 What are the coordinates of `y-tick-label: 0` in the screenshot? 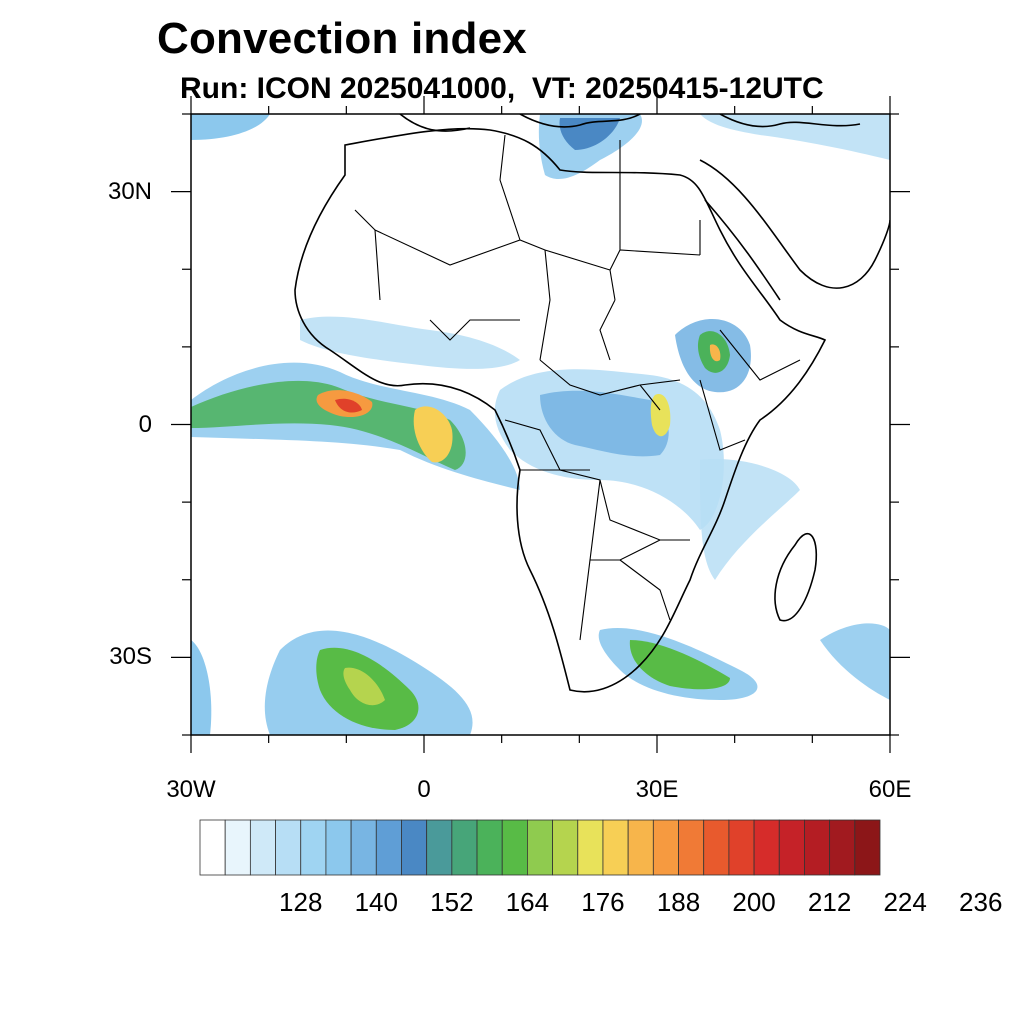 It's located at (145, 424).